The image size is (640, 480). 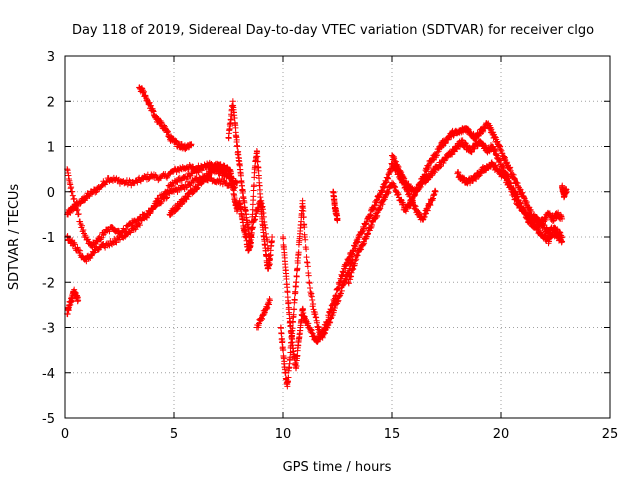 What do you see at coordinates (48, 283) in the screenshot?
I see `y-tick-label: -2` at bounding box center [48, 283].